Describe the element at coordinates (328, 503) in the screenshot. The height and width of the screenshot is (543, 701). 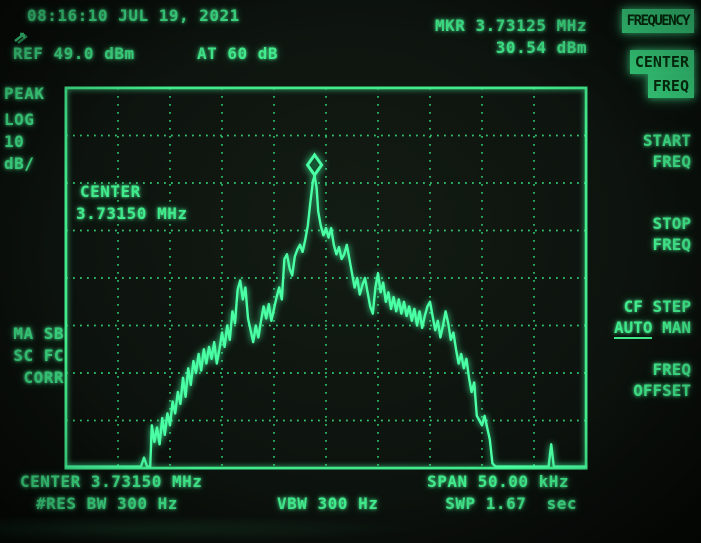
I see `vbw-readout: VBW 300 Hz` at that location.